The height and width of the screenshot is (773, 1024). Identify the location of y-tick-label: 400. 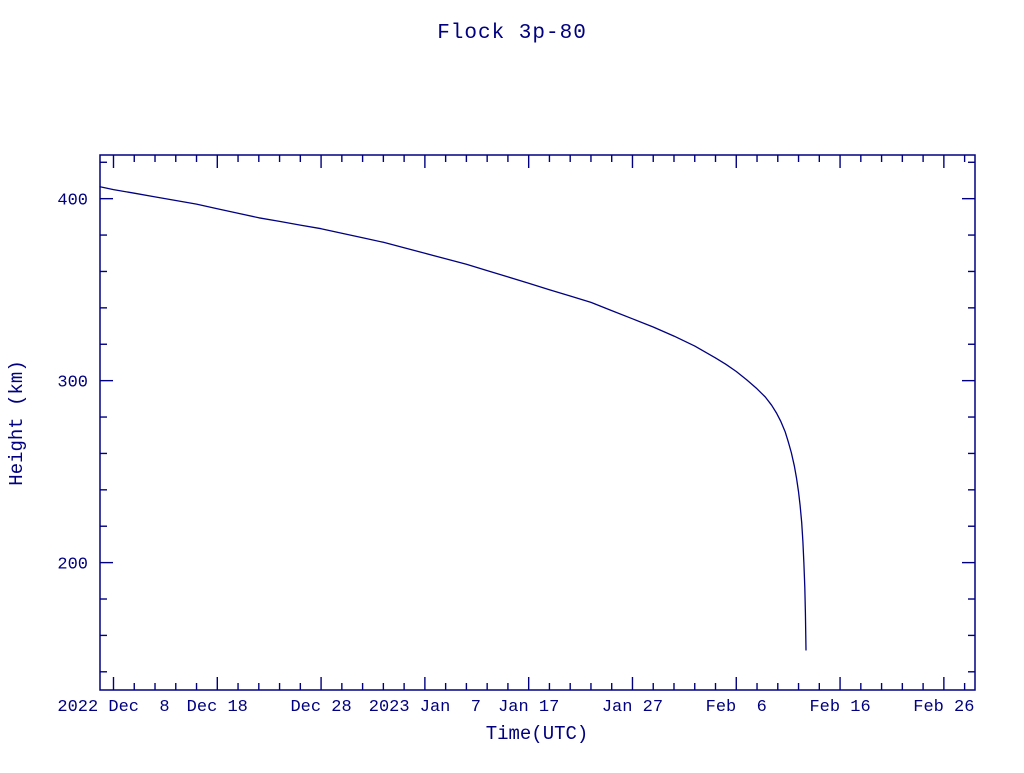
(72, 201).